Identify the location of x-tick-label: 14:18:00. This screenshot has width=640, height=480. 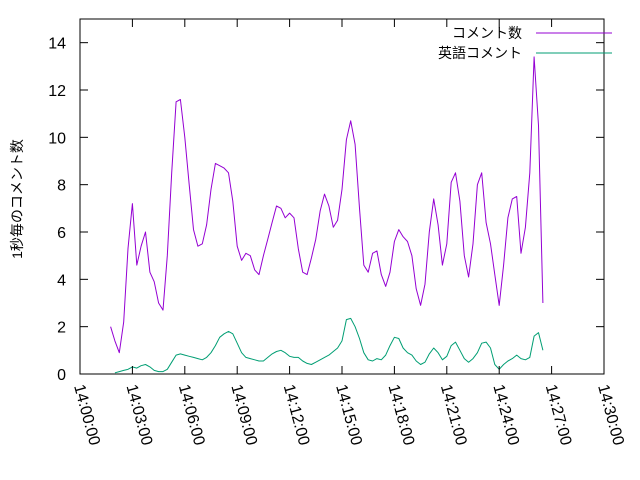
(401, 415).